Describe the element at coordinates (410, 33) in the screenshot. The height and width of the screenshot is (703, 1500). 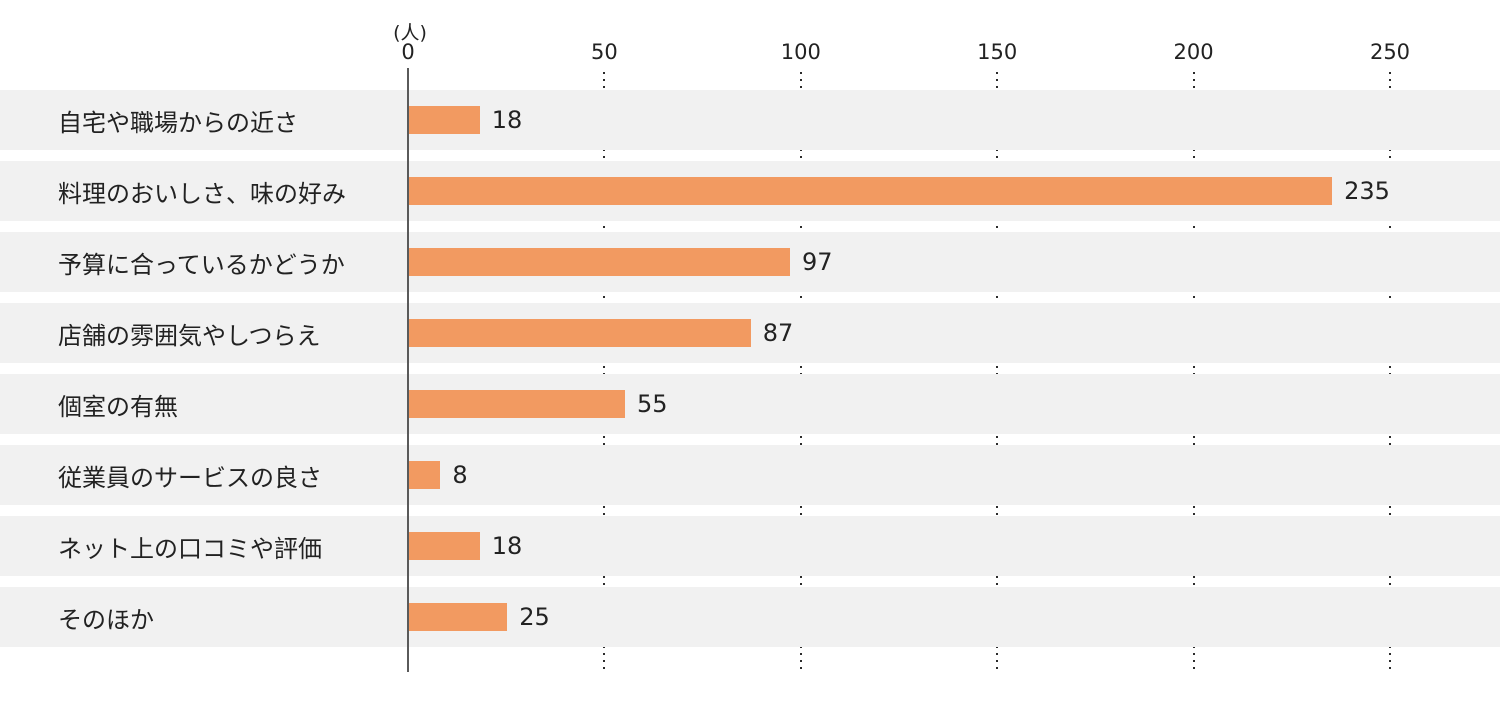
I see `axis-unit-label: (人)` at that location.